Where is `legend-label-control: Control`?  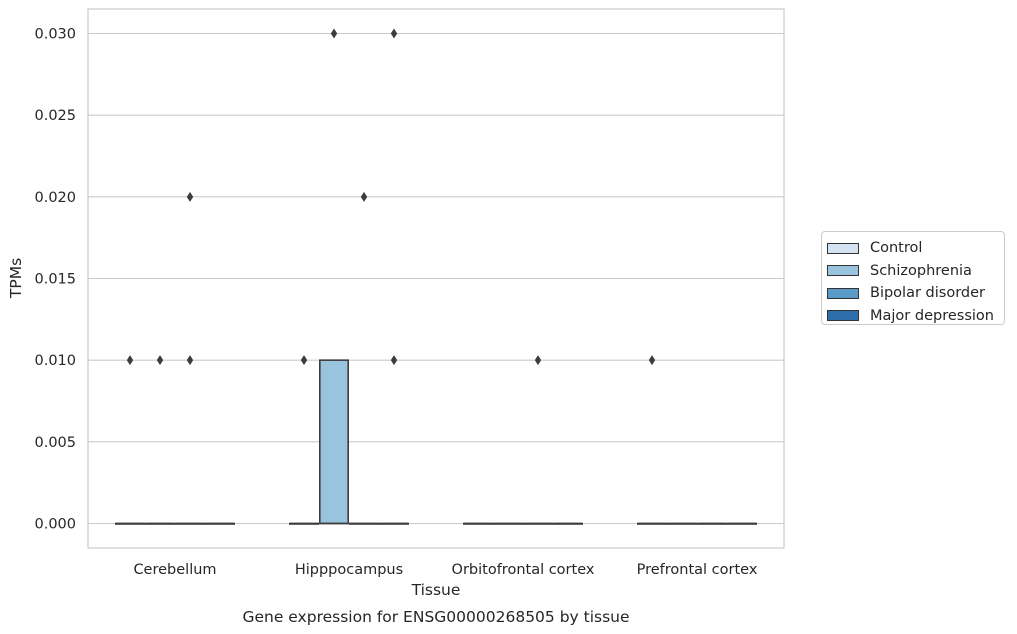 legend-label-control: Control is located at coordinates (896, 248).